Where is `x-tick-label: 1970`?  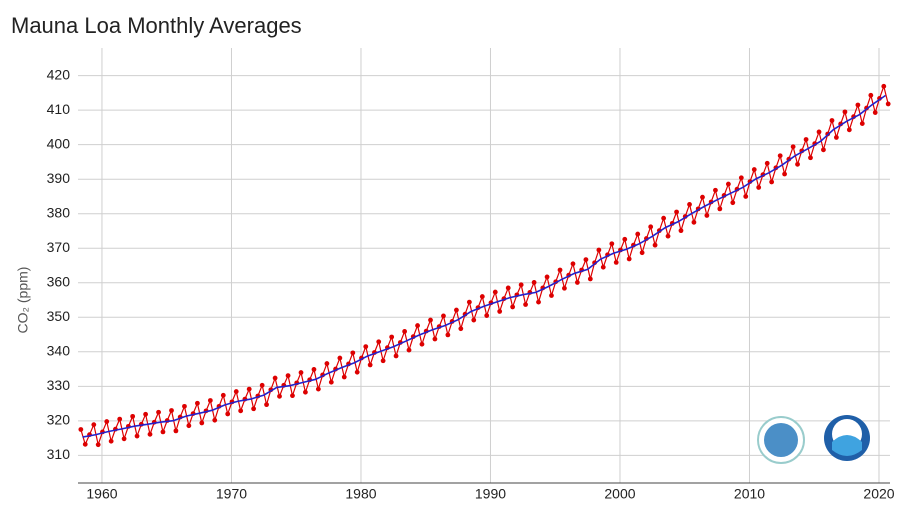 x-tick-label: 1970 is located at coordinates (231, 494).